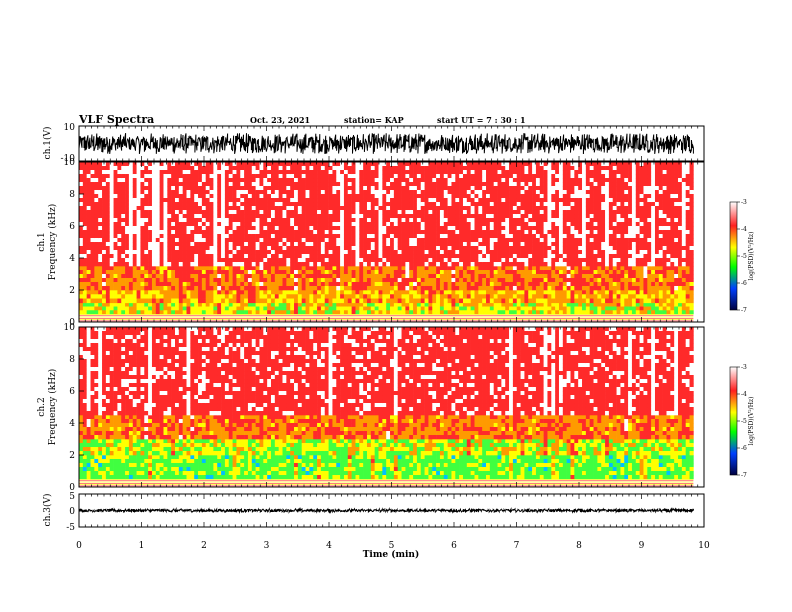 This screenshot has width=792, height=612. Describe the element at coordinates (72, 456) in the screenshot. I see `ch2-spectrogram-ytick: 2` at that location.